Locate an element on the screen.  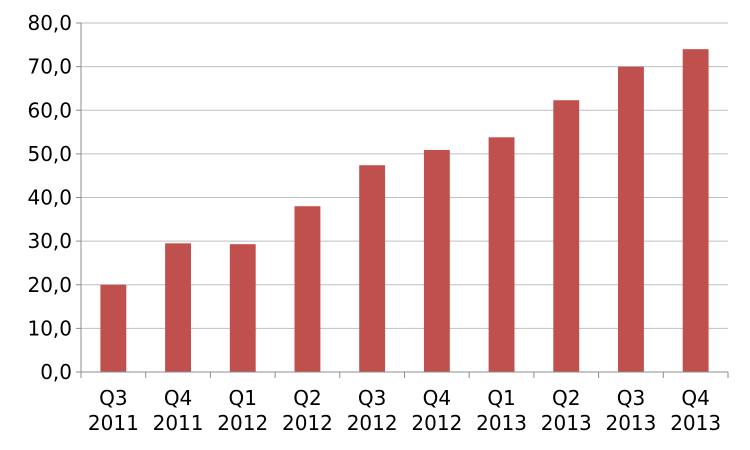
x-tick-label: Q4 2012 is located at coordinates (436, 410).